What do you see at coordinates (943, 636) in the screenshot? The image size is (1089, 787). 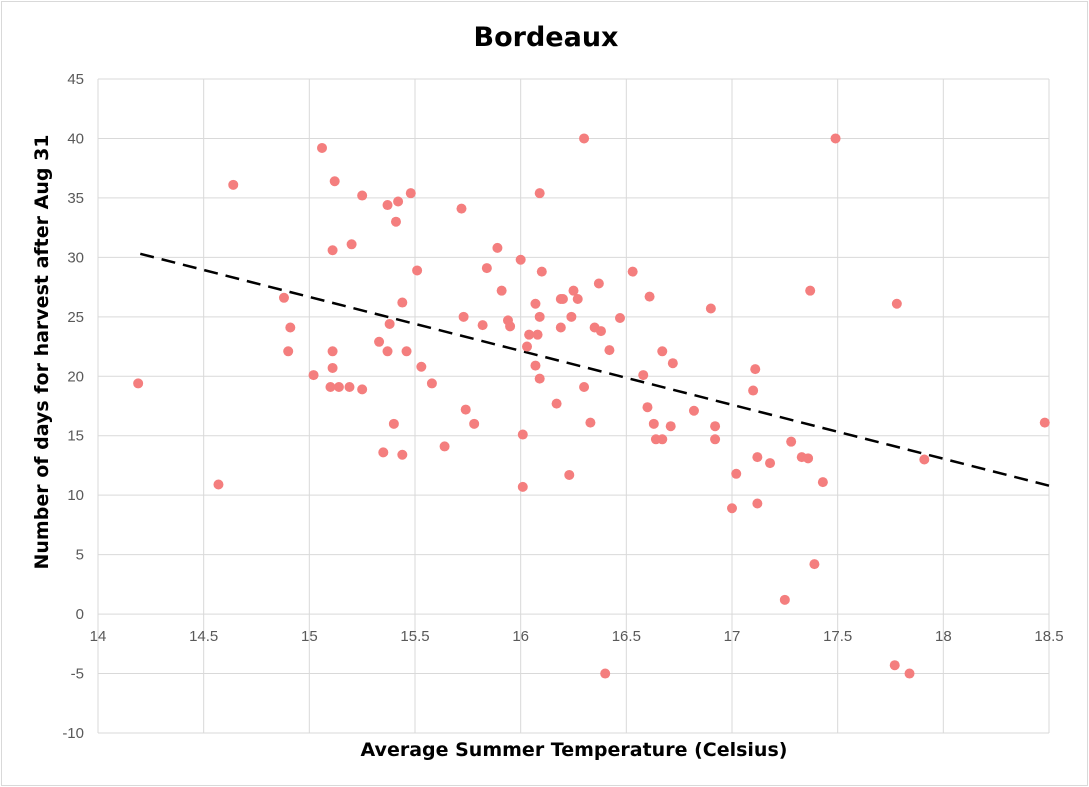 I see `x-tick-label: 18` at bounding box center [943, 636].